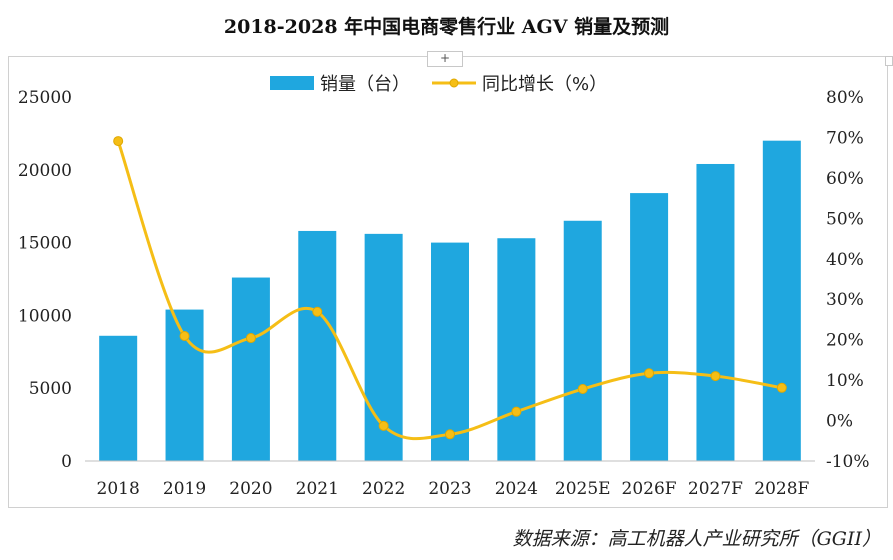  What do you see at coordinates (184, 489) in the screenshot?
I see `x-tick-label: 2019` at bounding box center [184, 489].